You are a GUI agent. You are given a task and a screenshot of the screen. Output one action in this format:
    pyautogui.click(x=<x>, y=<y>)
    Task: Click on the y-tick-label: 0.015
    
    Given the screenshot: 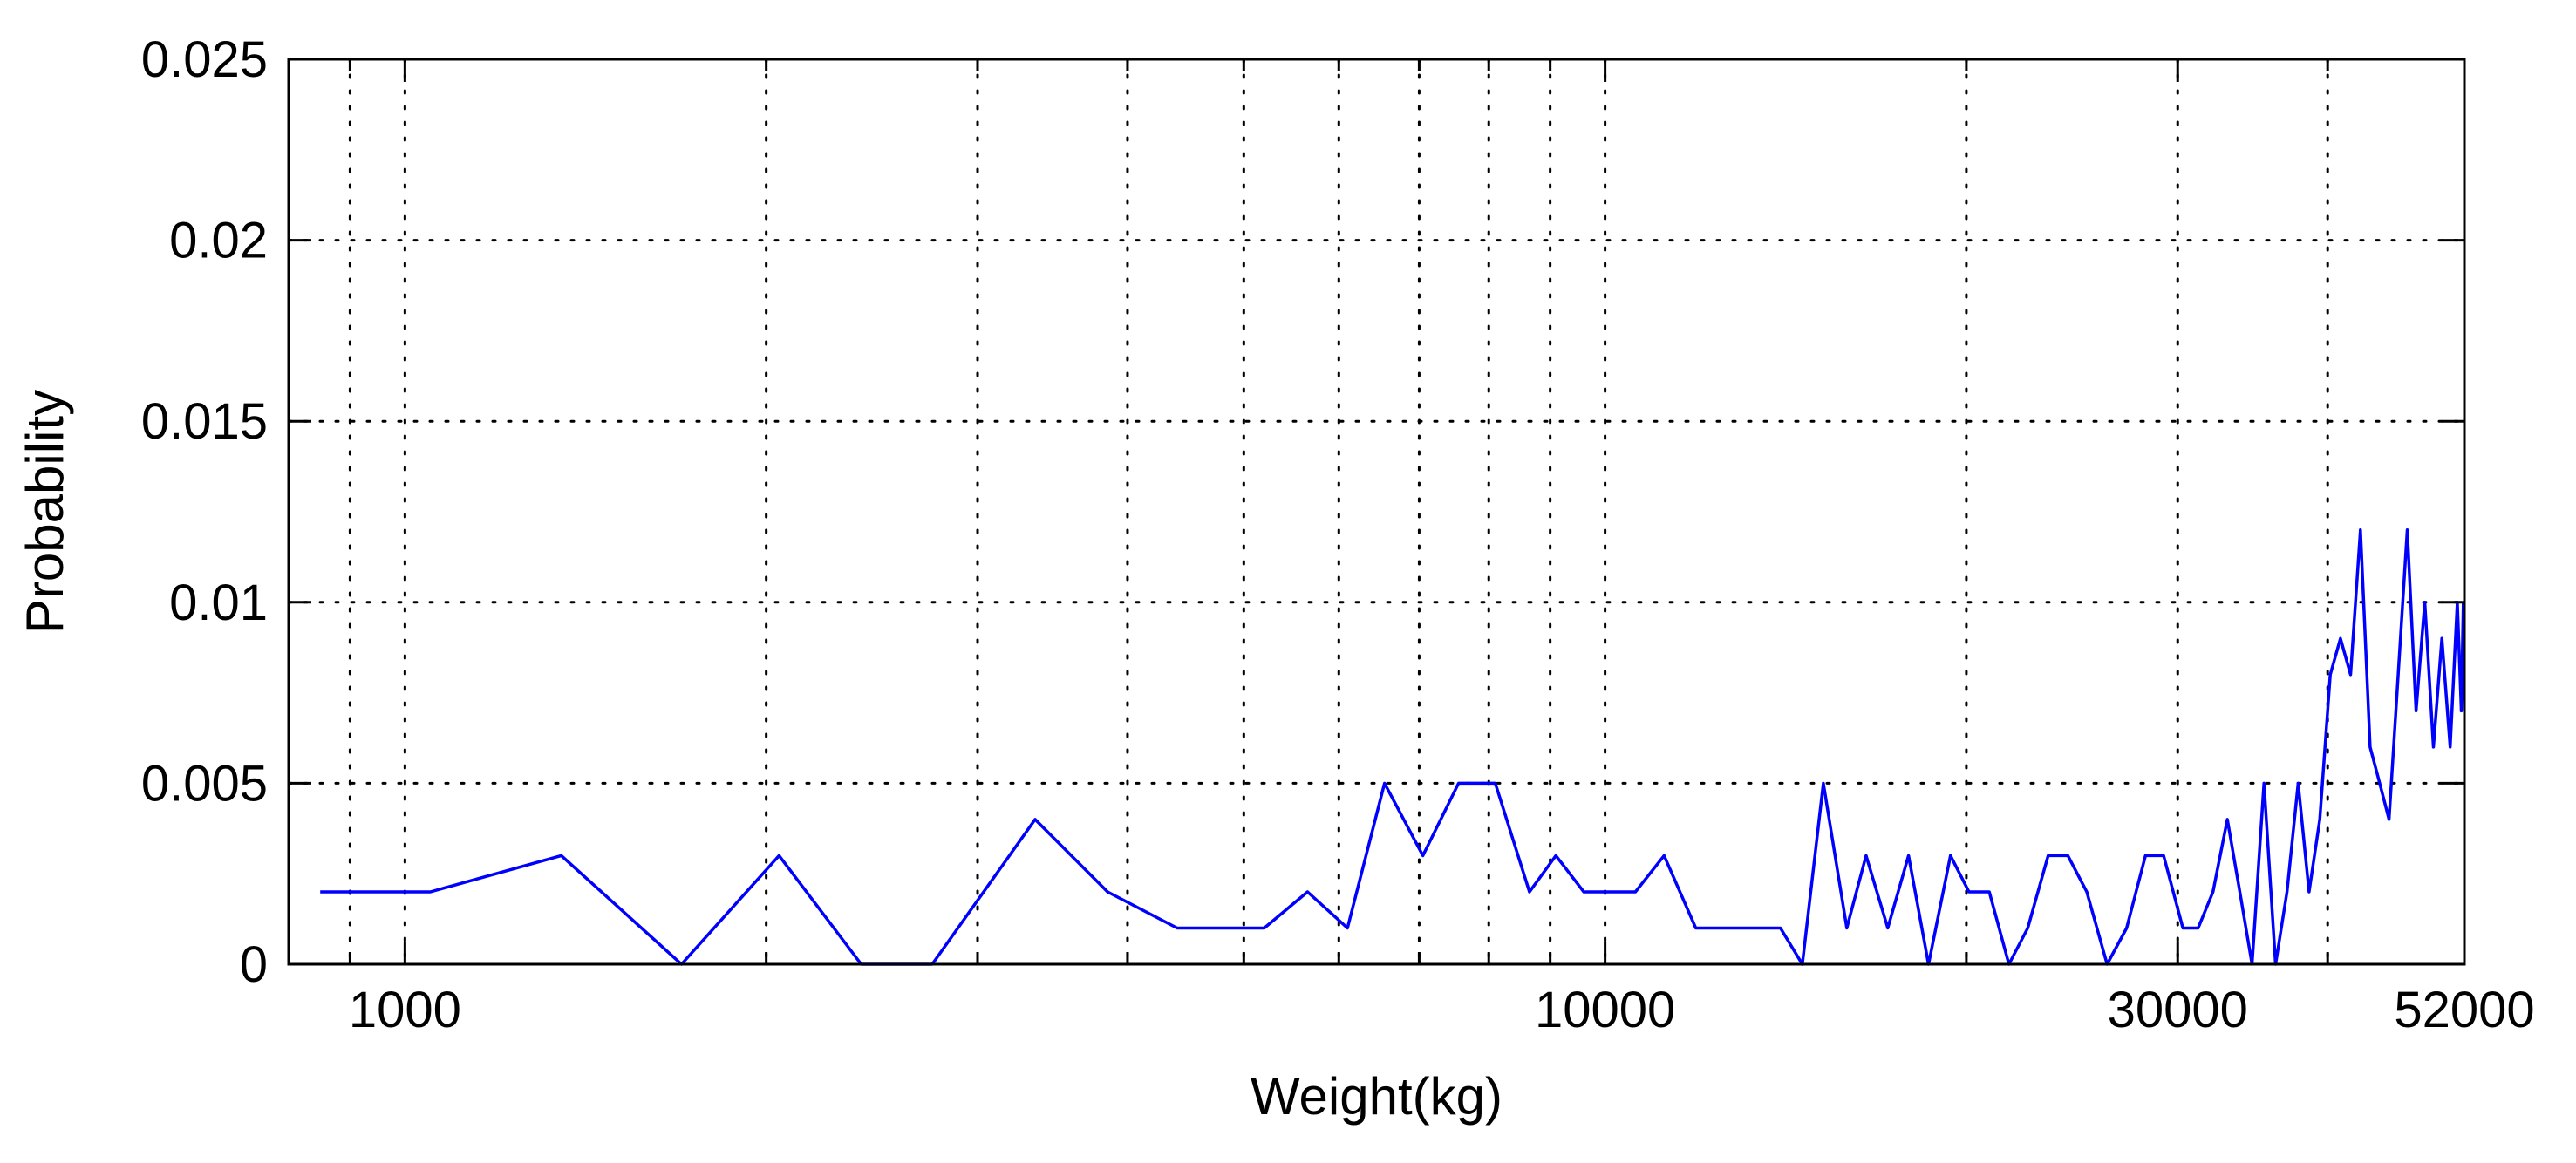 What is the action you would take?
    pyautogui.click(x=205, y=421)
    